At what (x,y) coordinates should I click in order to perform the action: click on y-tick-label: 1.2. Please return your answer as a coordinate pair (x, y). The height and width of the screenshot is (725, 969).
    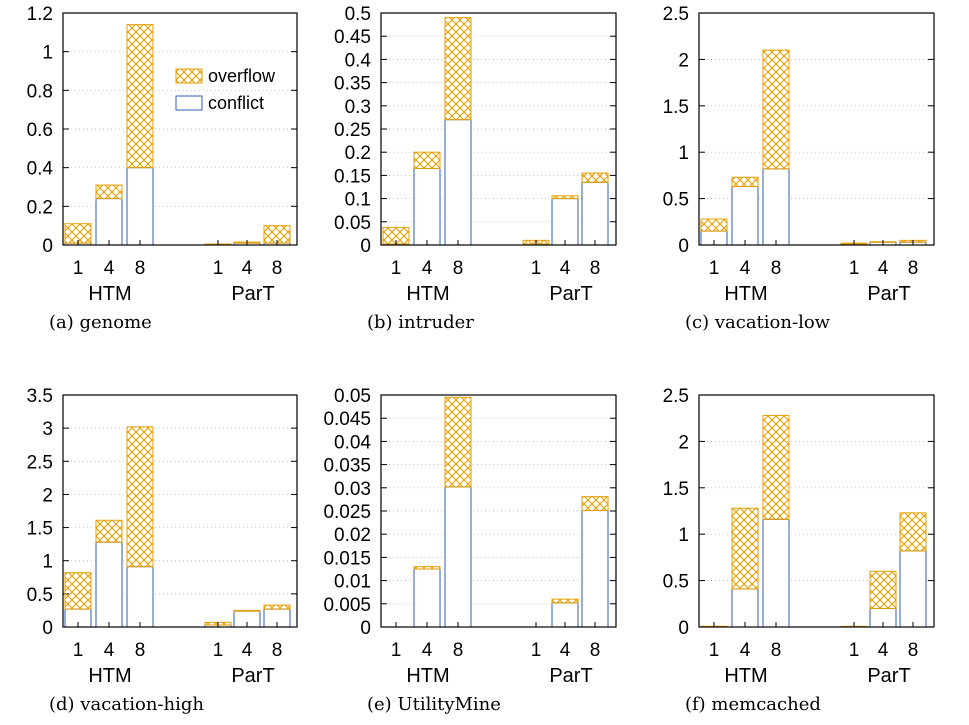
    Looking at the image, I should click on (40, 14).